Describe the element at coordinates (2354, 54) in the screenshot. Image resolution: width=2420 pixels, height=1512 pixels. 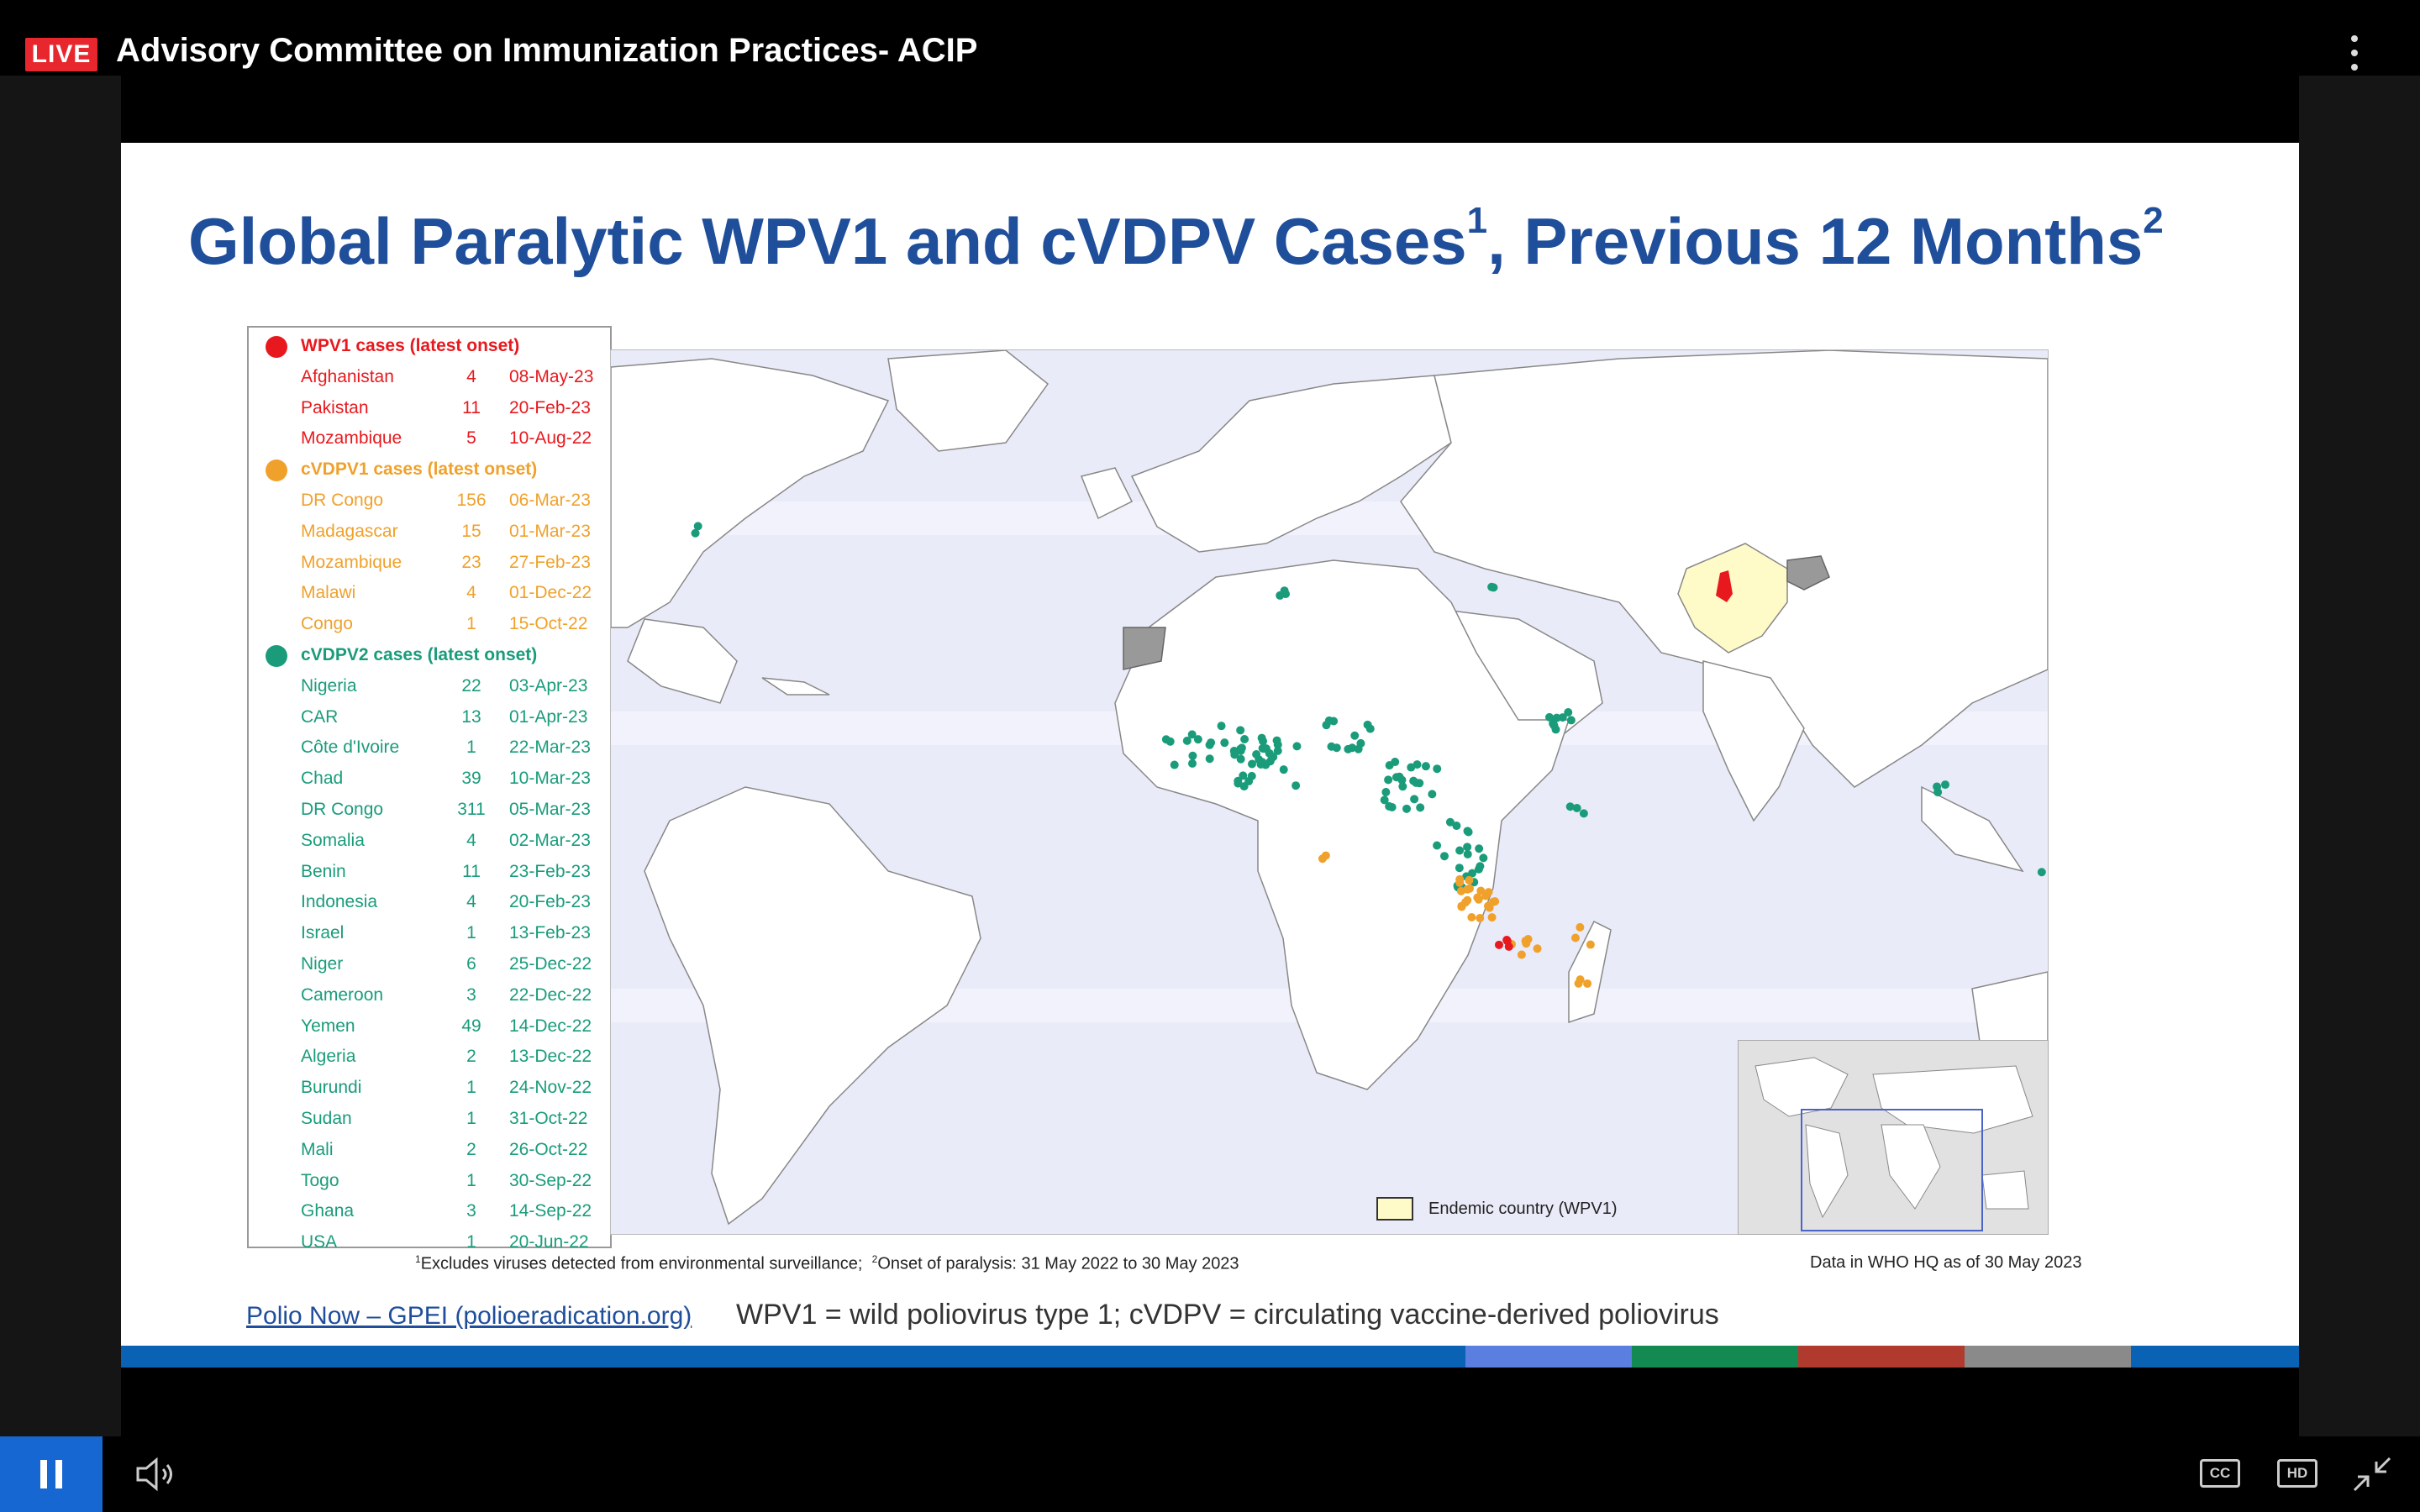
I see `more-options-icon` at that location.